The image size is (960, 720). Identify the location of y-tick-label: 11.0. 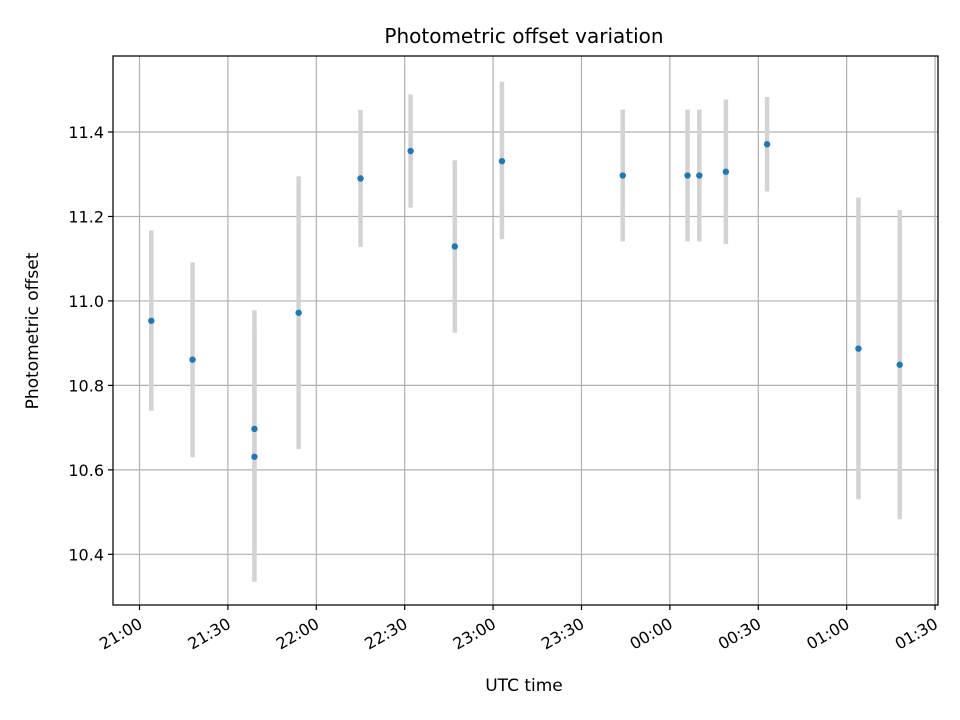
(86, 301).